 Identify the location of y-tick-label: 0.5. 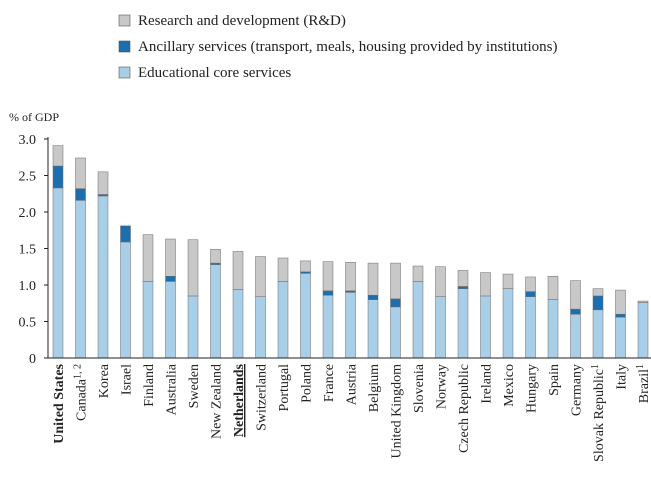
(28, 323).